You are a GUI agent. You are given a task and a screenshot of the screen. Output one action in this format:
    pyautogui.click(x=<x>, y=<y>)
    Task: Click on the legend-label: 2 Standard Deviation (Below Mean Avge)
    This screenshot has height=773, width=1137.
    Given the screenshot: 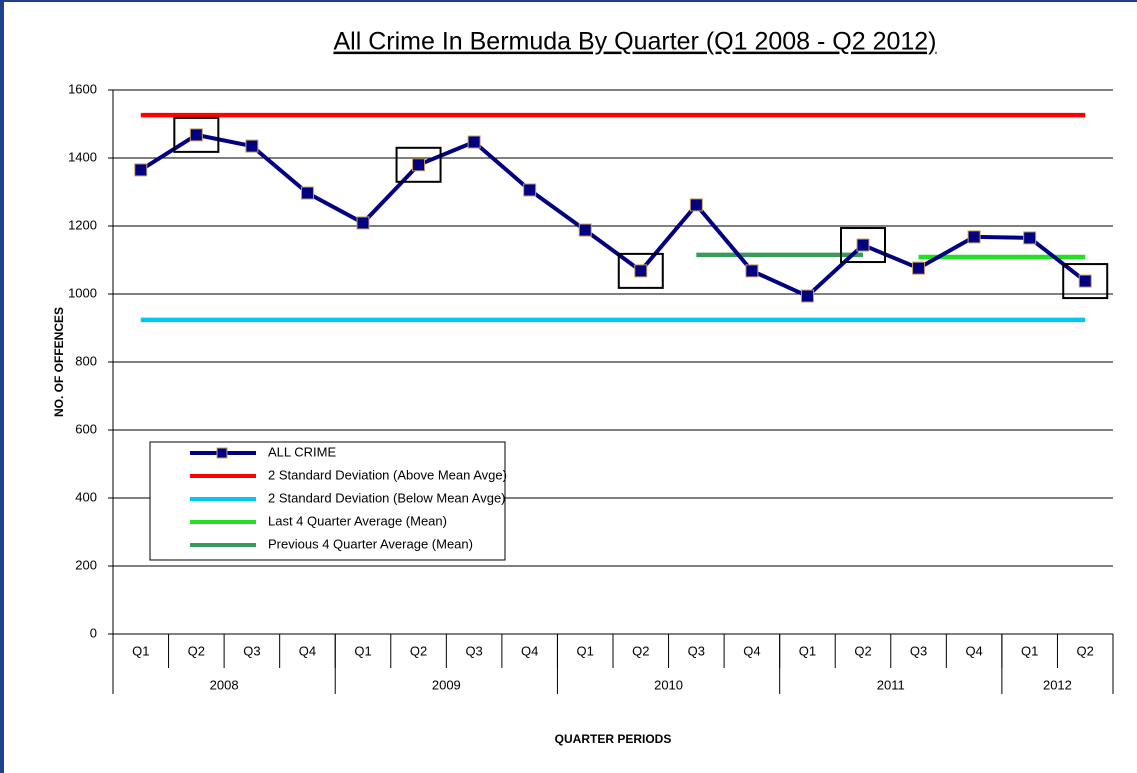 What is the action you would take?
    pyautogui.click(x=387, y=497)
    